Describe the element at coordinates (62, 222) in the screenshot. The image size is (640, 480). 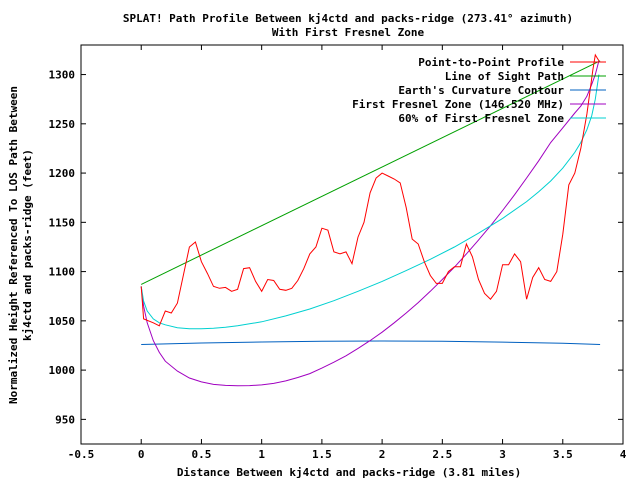
I see `y-tick-label: 1150` at that location.